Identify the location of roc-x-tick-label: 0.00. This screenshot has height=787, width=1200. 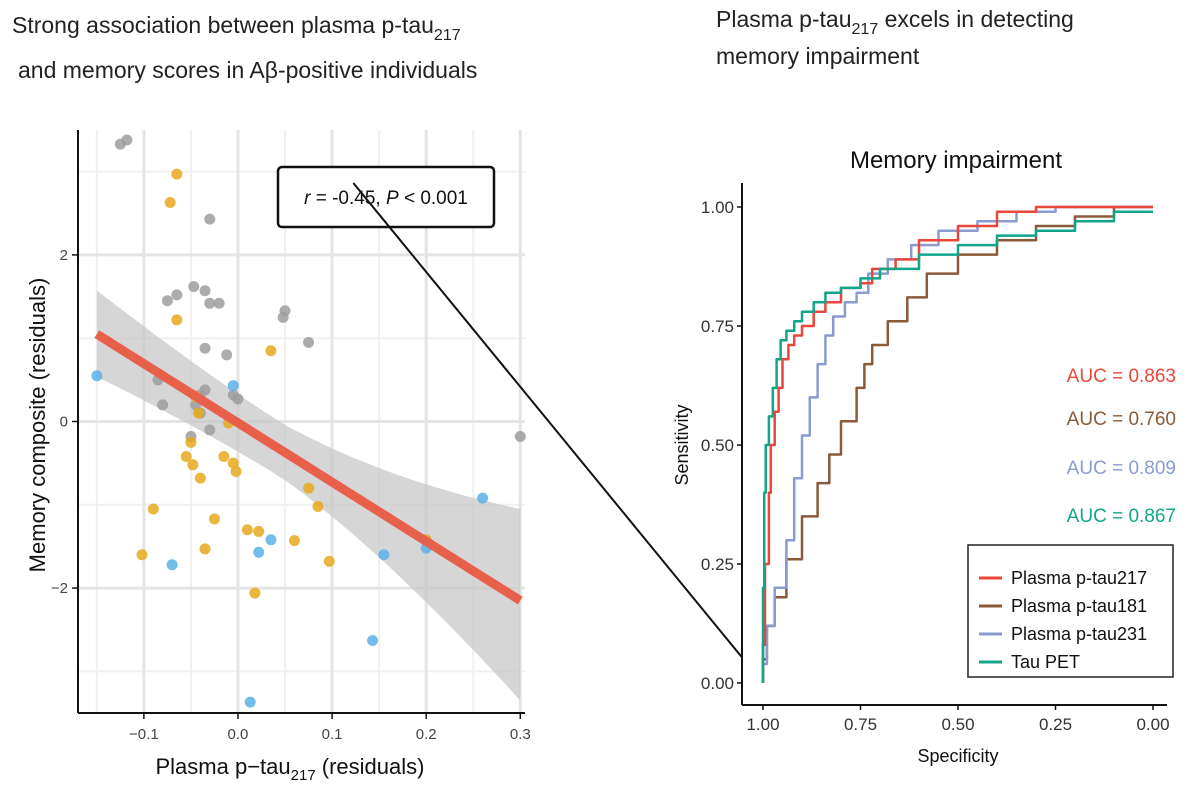
(1152, 724).